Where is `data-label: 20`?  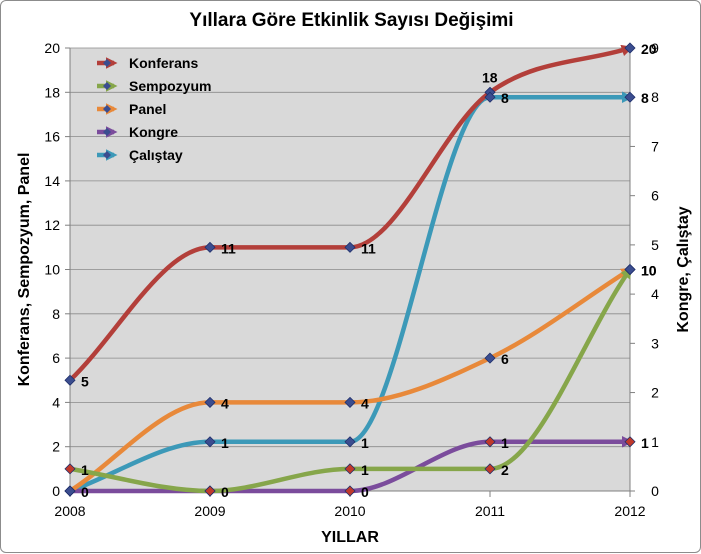 data-label: 20 is located at coordinates (649, 49).